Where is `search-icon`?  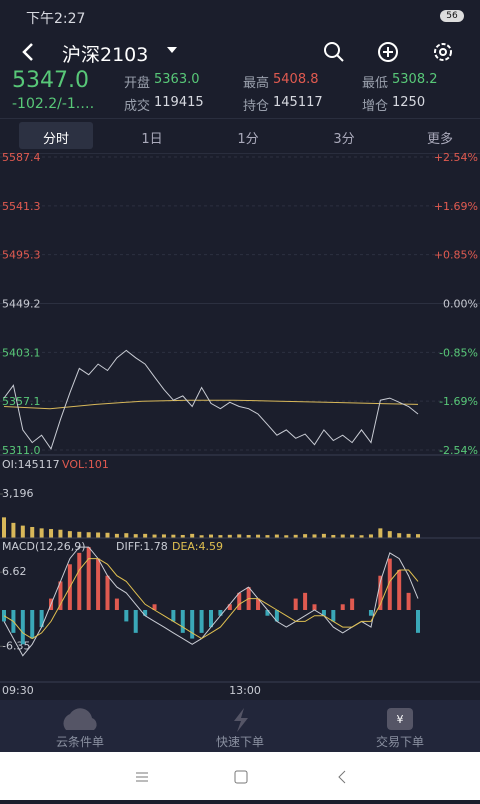
search-icon is located at coordinates (334, 52).